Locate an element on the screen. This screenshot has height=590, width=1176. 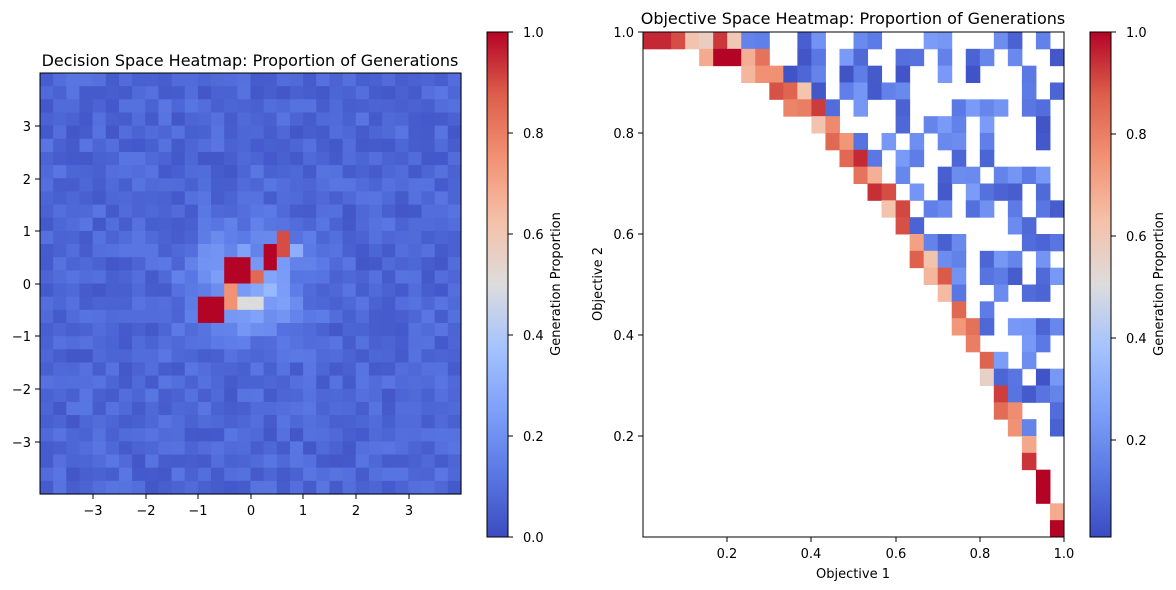
decision-x-tick-label: 3 is located at coordinates (409, 511).